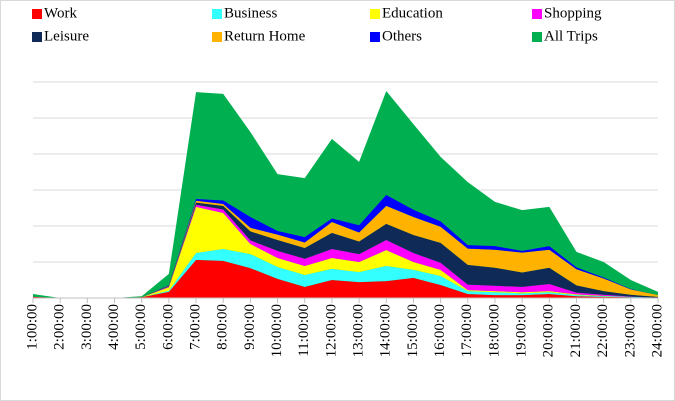 The image size is (675, 401). Describe the element at coordinates (576, 330) in the screenshot. I see `x-tick-label: 21:00:00` at that location.